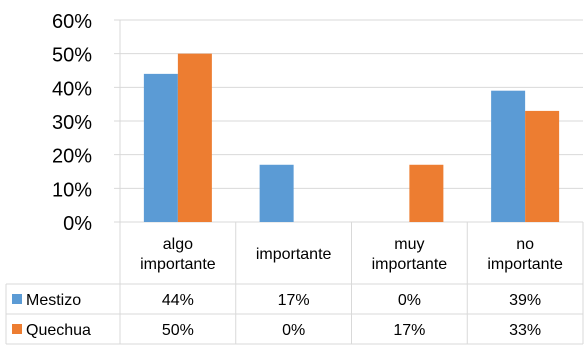  I want to click on y-axis-tick-labels: 0% 10% 20% 30% 40% 50% 60%, so click(72, 123).